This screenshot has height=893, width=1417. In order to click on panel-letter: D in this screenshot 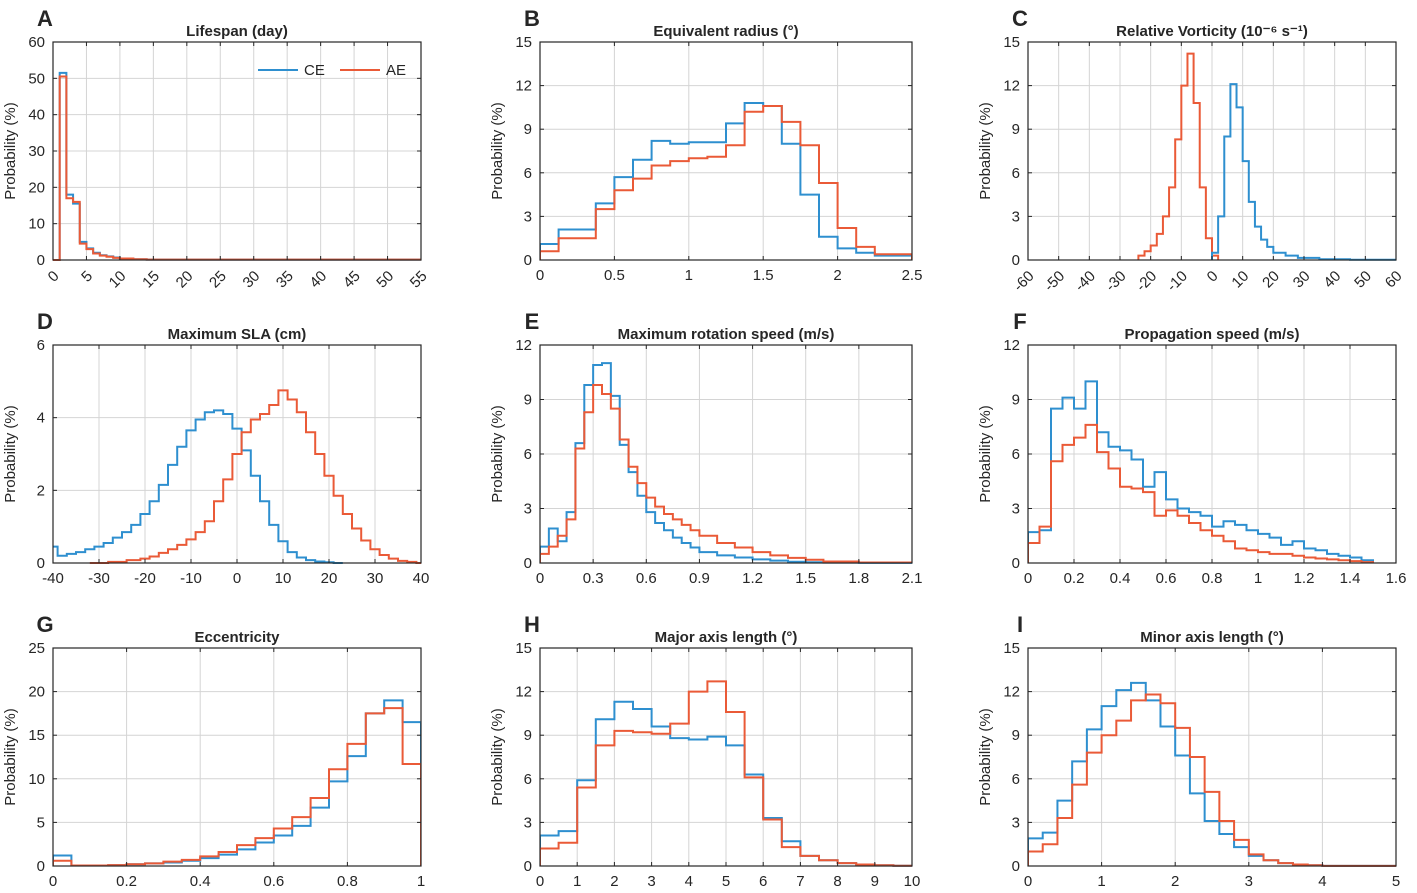, I will do `click(45, 321)`.